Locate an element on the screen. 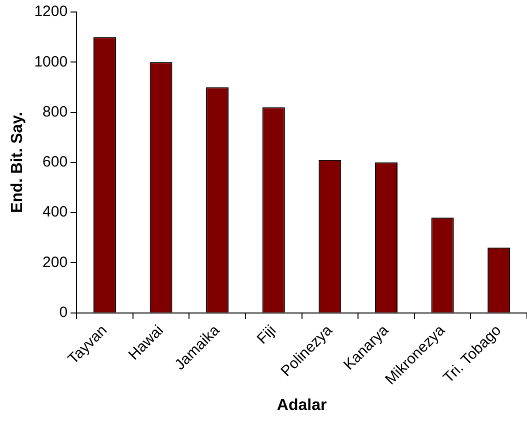 The height and width of the screenshot is (423, 527). y-tick-label: 600 is located at coordinates (55, 162).